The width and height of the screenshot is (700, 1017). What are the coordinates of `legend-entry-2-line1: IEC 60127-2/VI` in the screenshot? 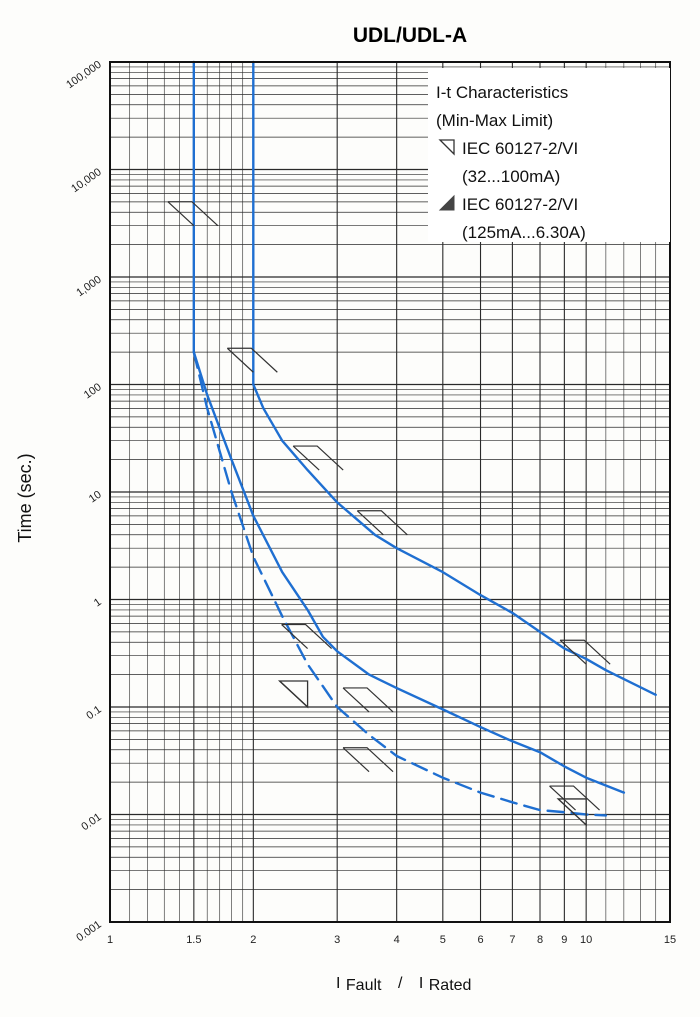 It's located at (520, 204).